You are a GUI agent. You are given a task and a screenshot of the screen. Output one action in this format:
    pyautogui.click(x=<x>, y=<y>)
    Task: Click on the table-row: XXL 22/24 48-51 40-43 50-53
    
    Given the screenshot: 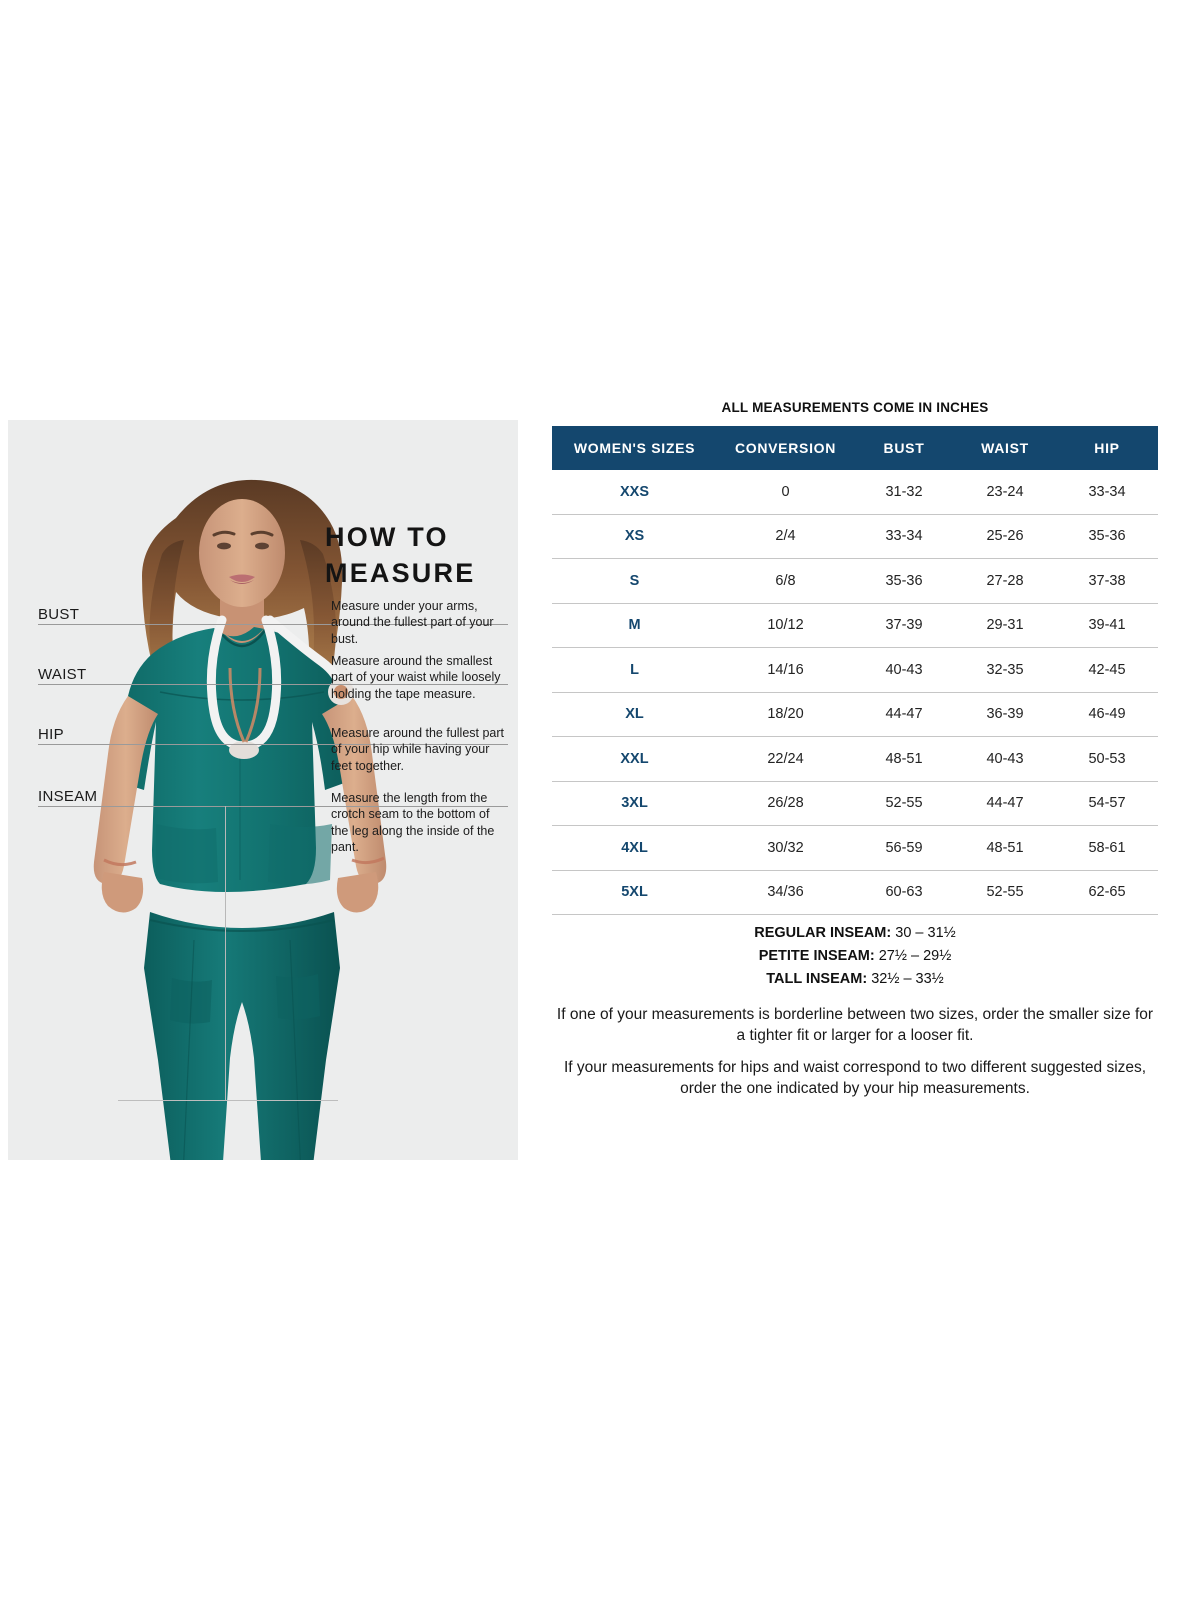 What is the action you would take?
    pyautogui.click(x=855, y=759)
    